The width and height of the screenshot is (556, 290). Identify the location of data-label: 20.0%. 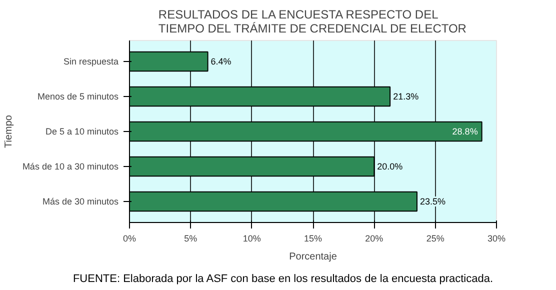
(390, 167).